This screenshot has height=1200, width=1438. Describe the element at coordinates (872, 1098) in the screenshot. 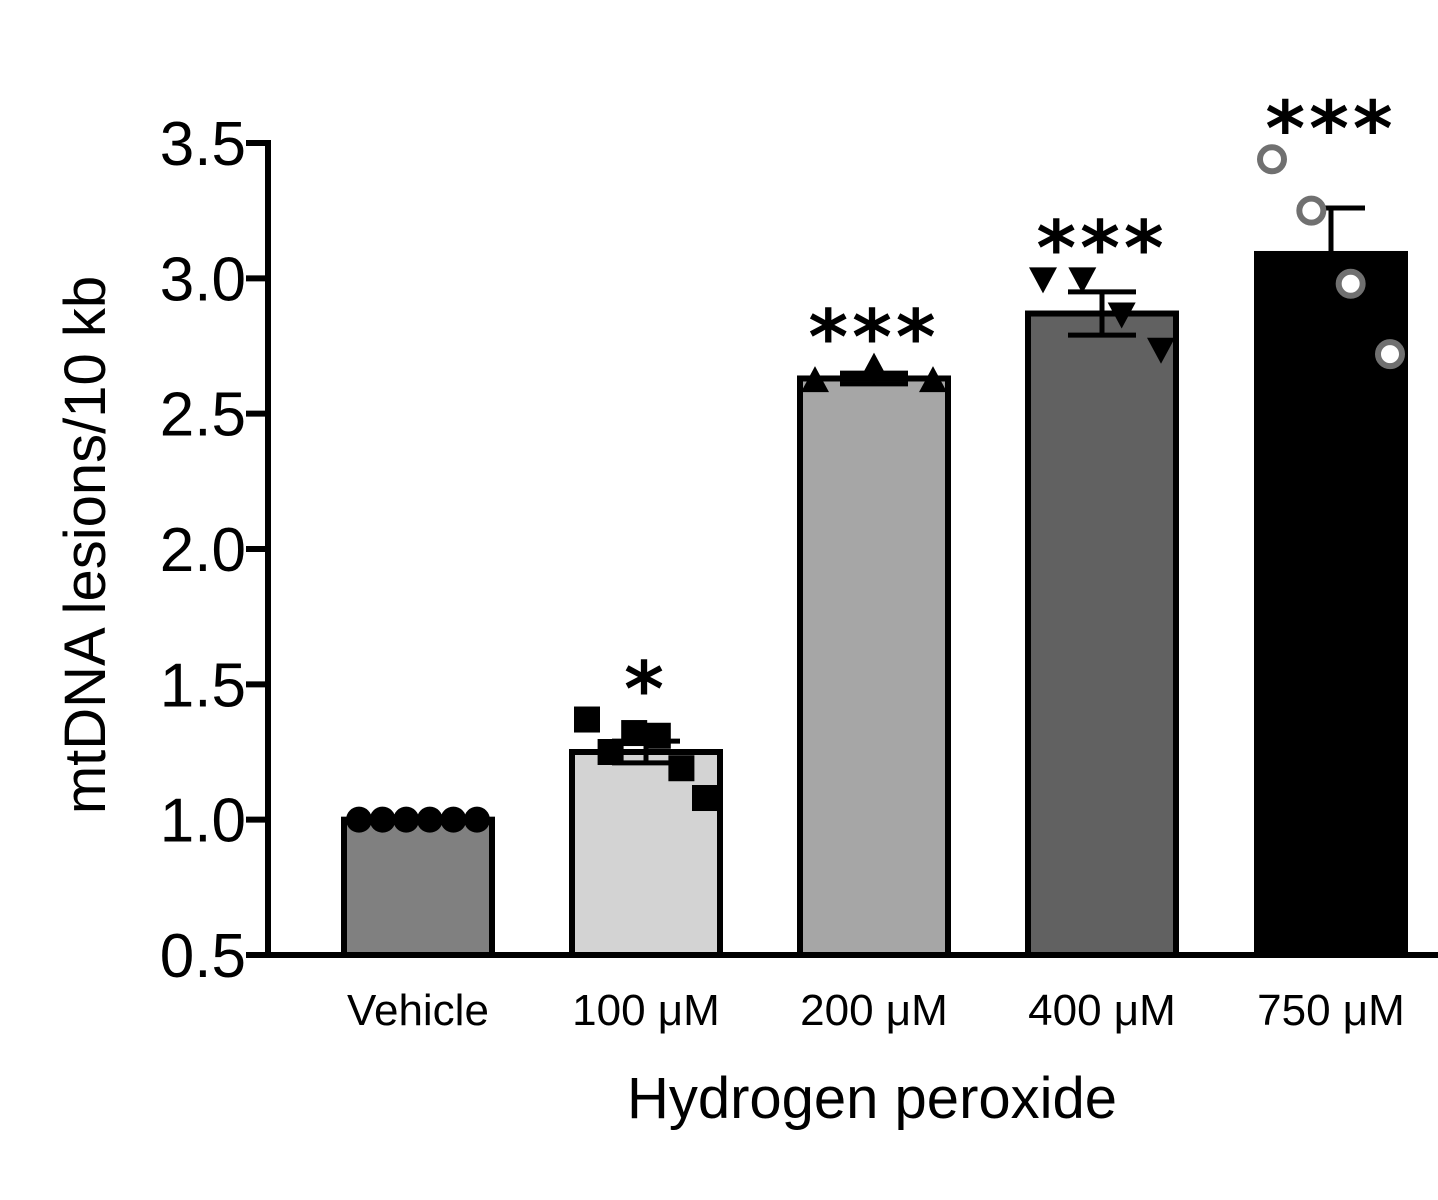

I see `x-axis-title: Hydrogen peroxide` at that location.